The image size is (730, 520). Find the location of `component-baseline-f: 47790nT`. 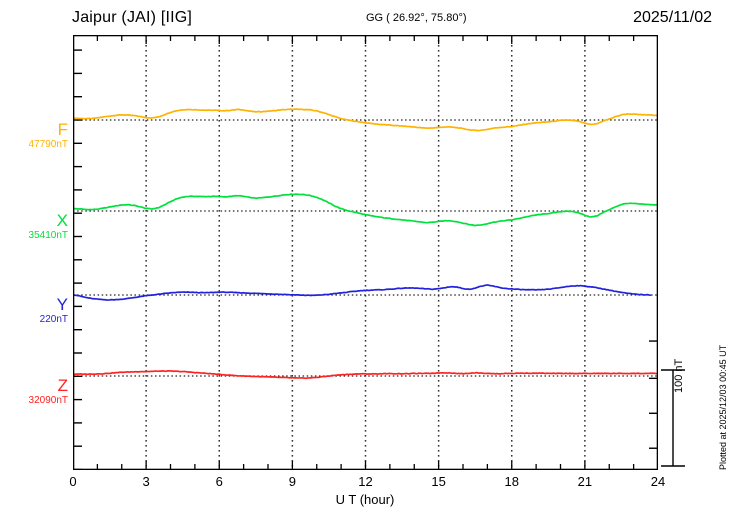

component-baseline-f: 47790nT is located at coordinates (48, 144).